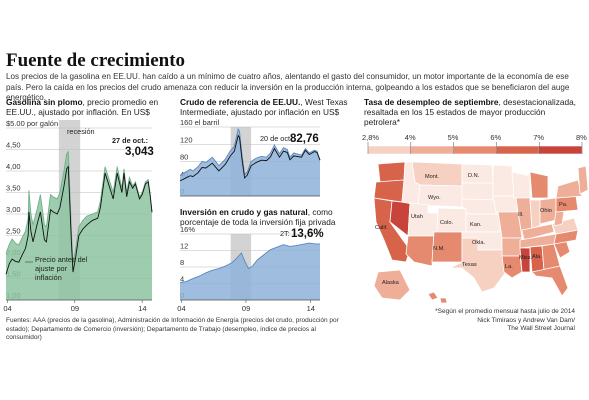 The height and width of the screenshot is (400, 589). Describe the element at coordinates (139, 152) in the screenshot. I see `annotation-value: 3,043` at that location.